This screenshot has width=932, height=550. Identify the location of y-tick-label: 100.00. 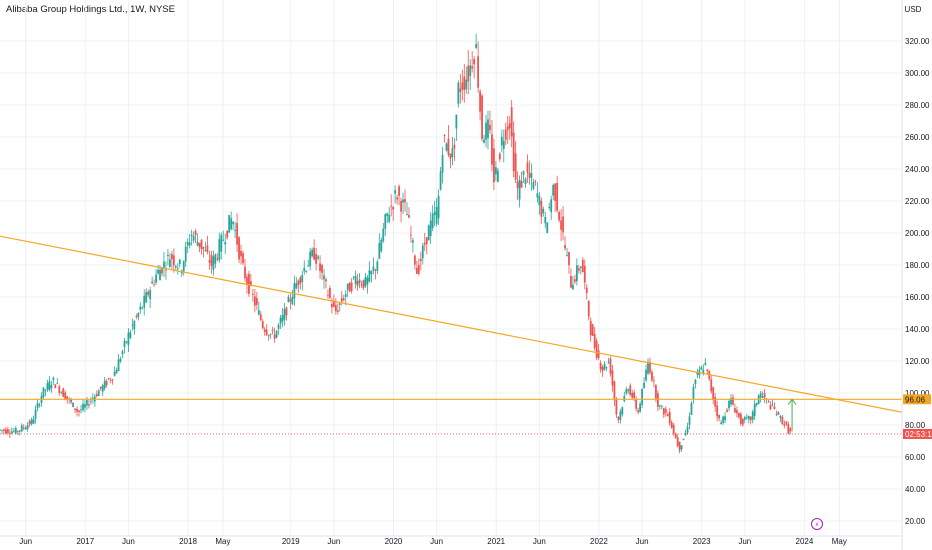
(917, 393).